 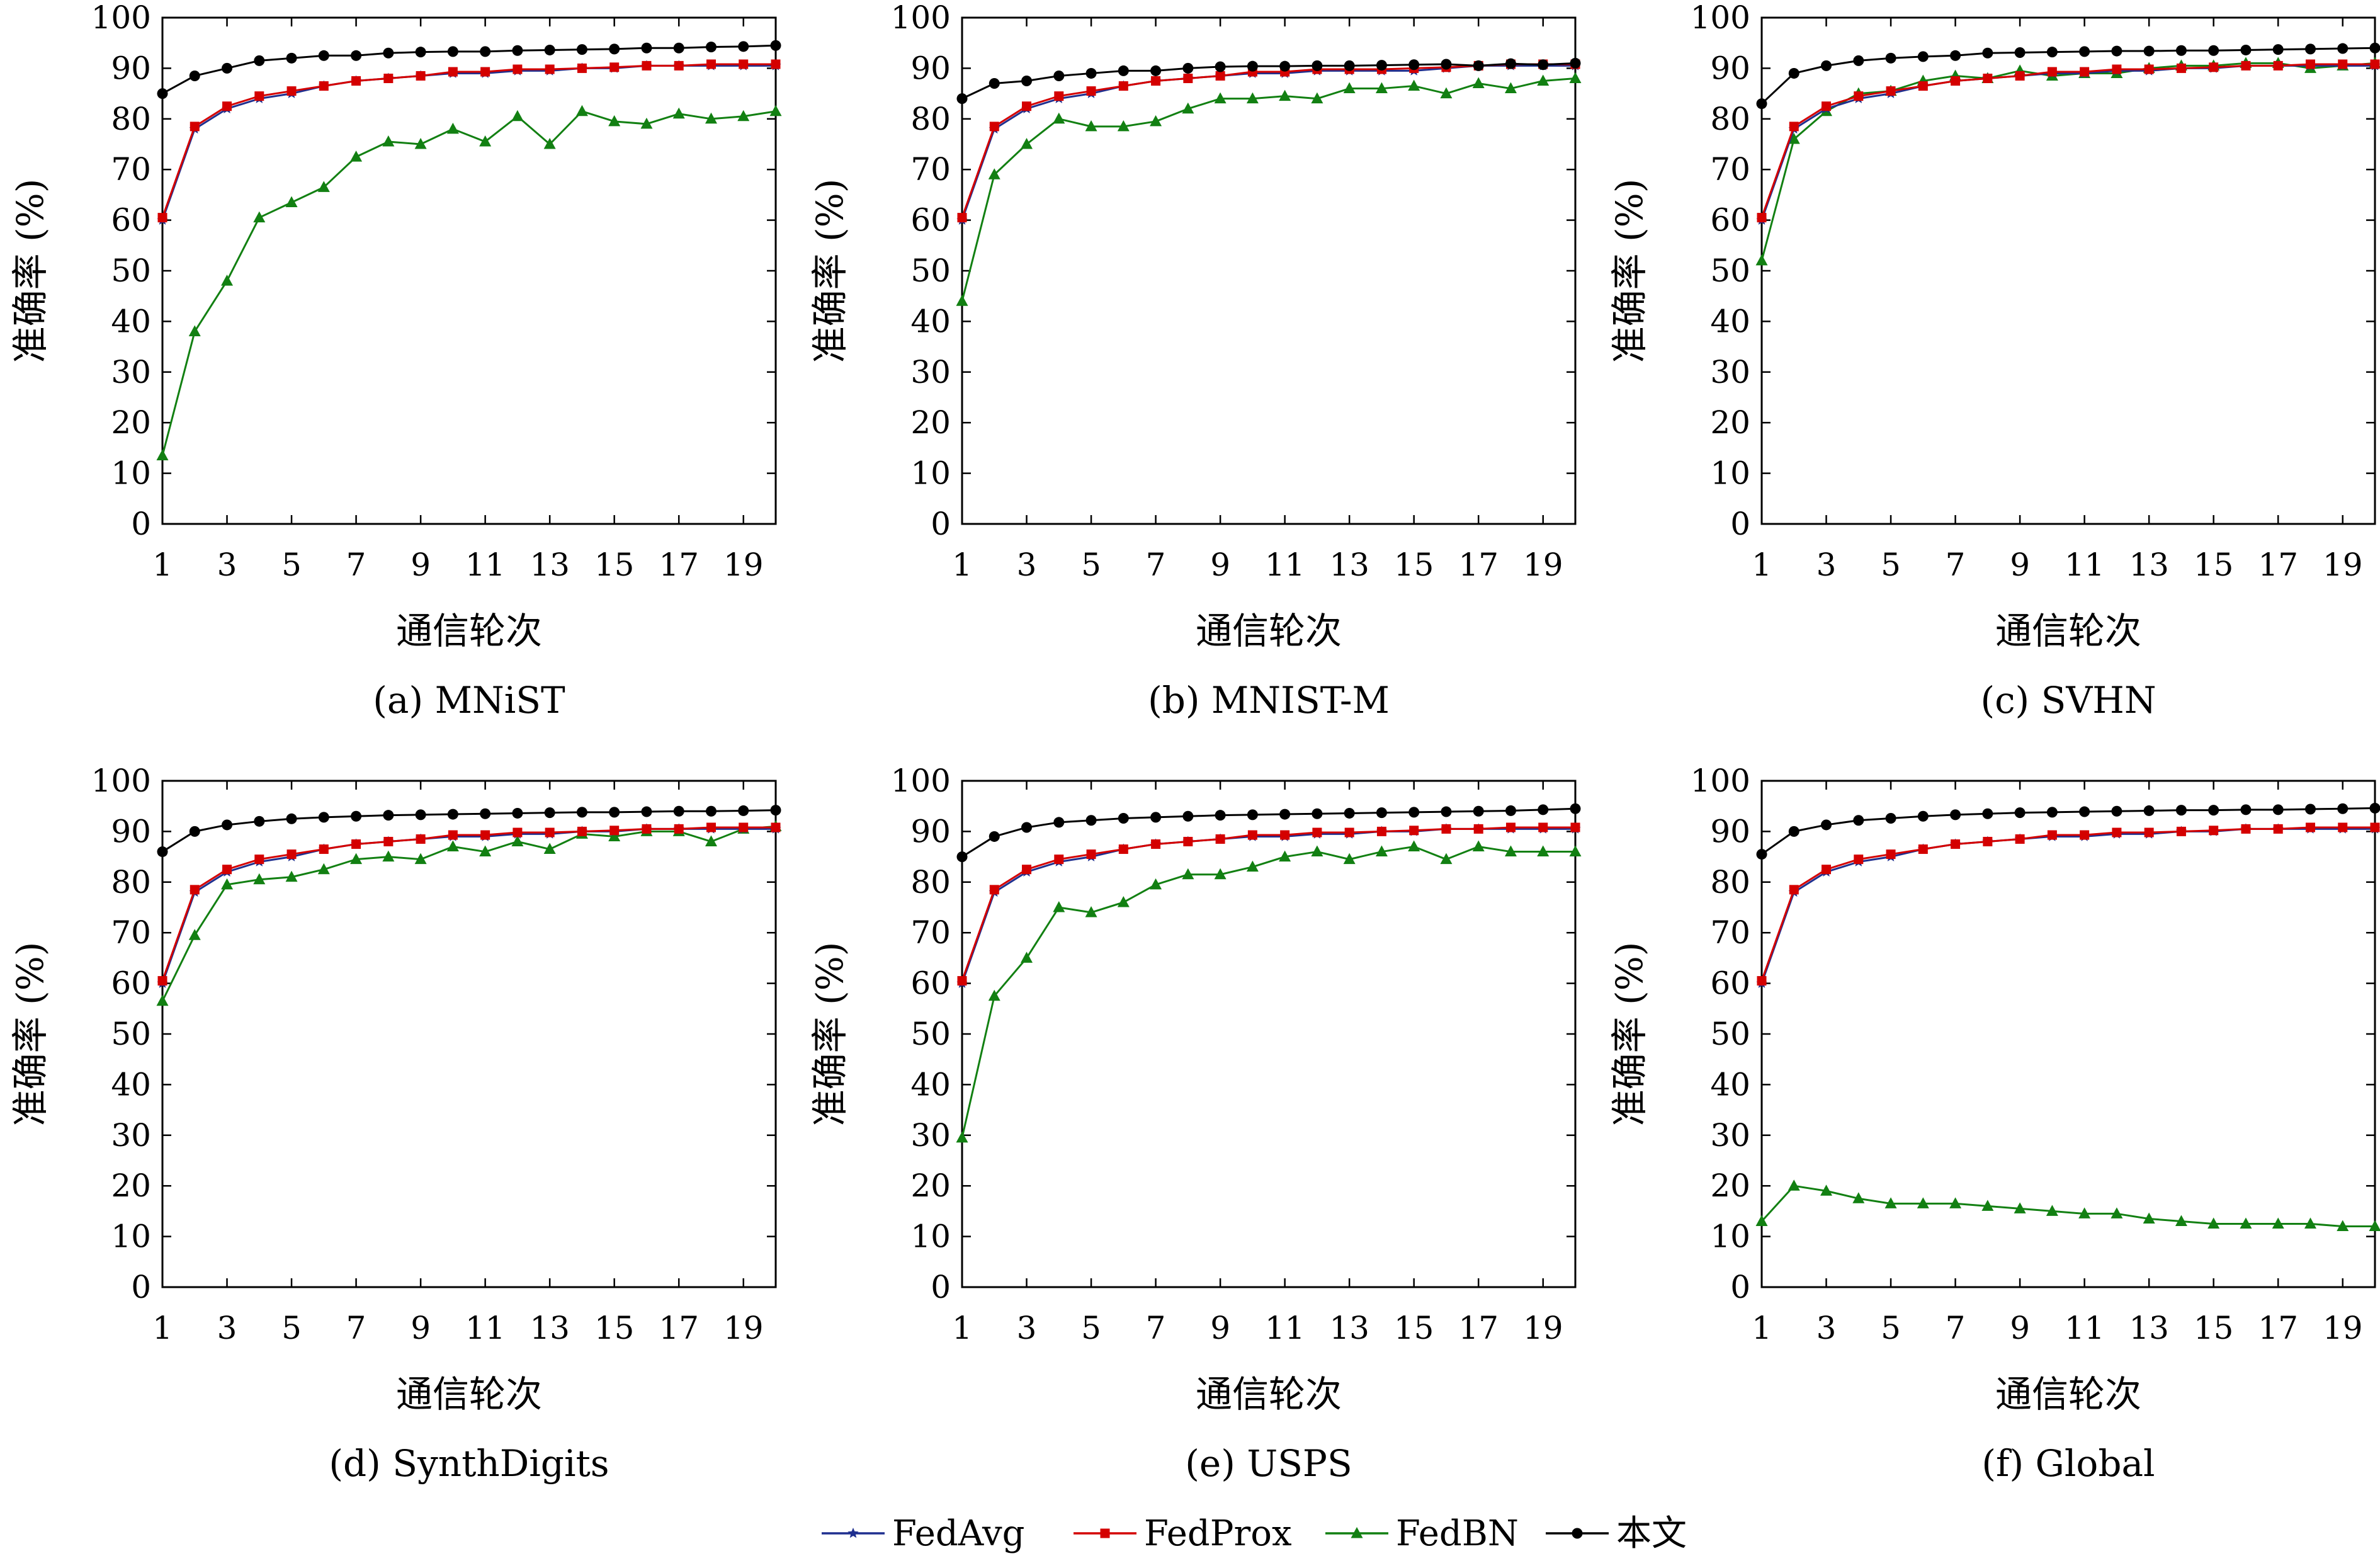 What do you see at coordinates (1720, 18) in the screenshot?
I see `y-tick-label: 100` at bounding box center [1720, 18].